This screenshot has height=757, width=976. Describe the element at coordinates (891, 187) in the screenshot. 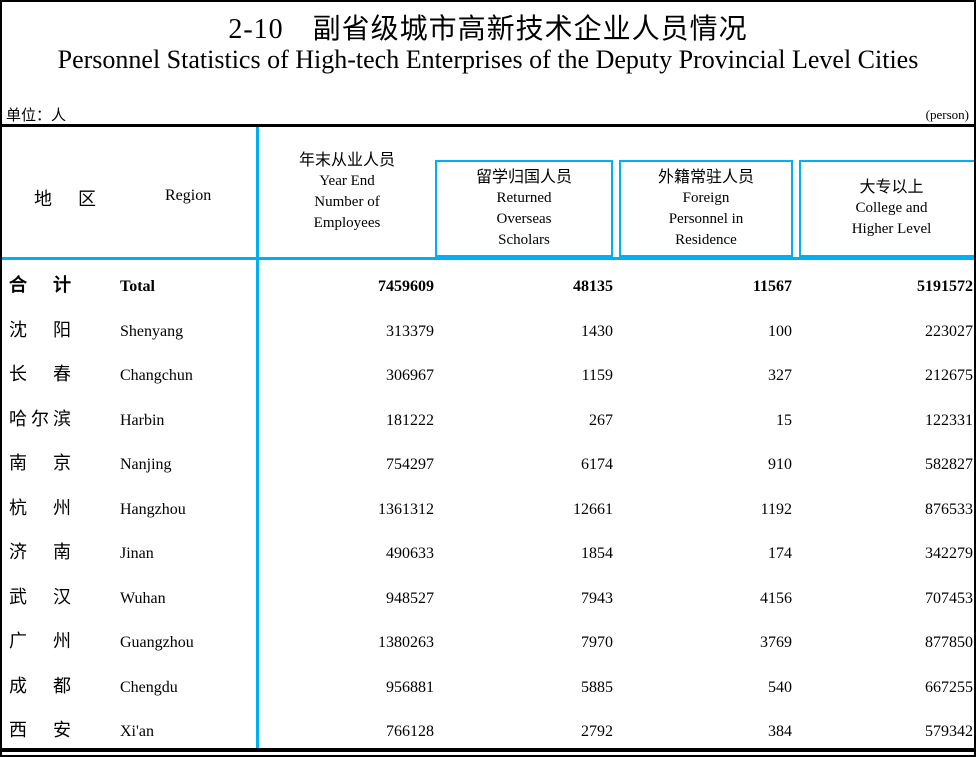

I see `header-col-college-level-zh: 大专以上` at that location.